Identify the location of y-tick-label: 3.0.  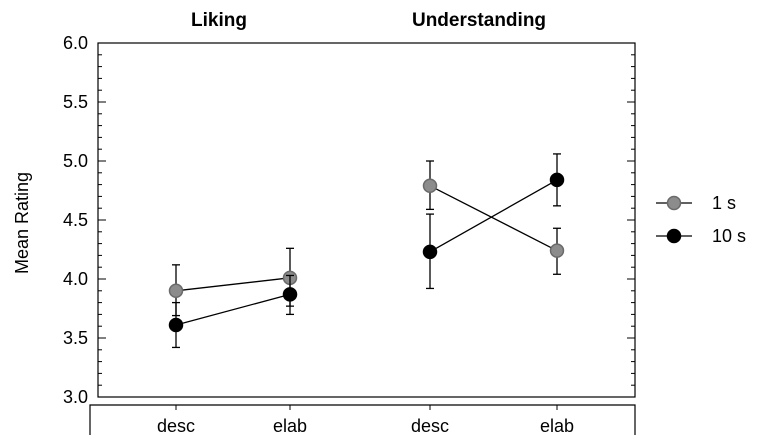
(75, 397).